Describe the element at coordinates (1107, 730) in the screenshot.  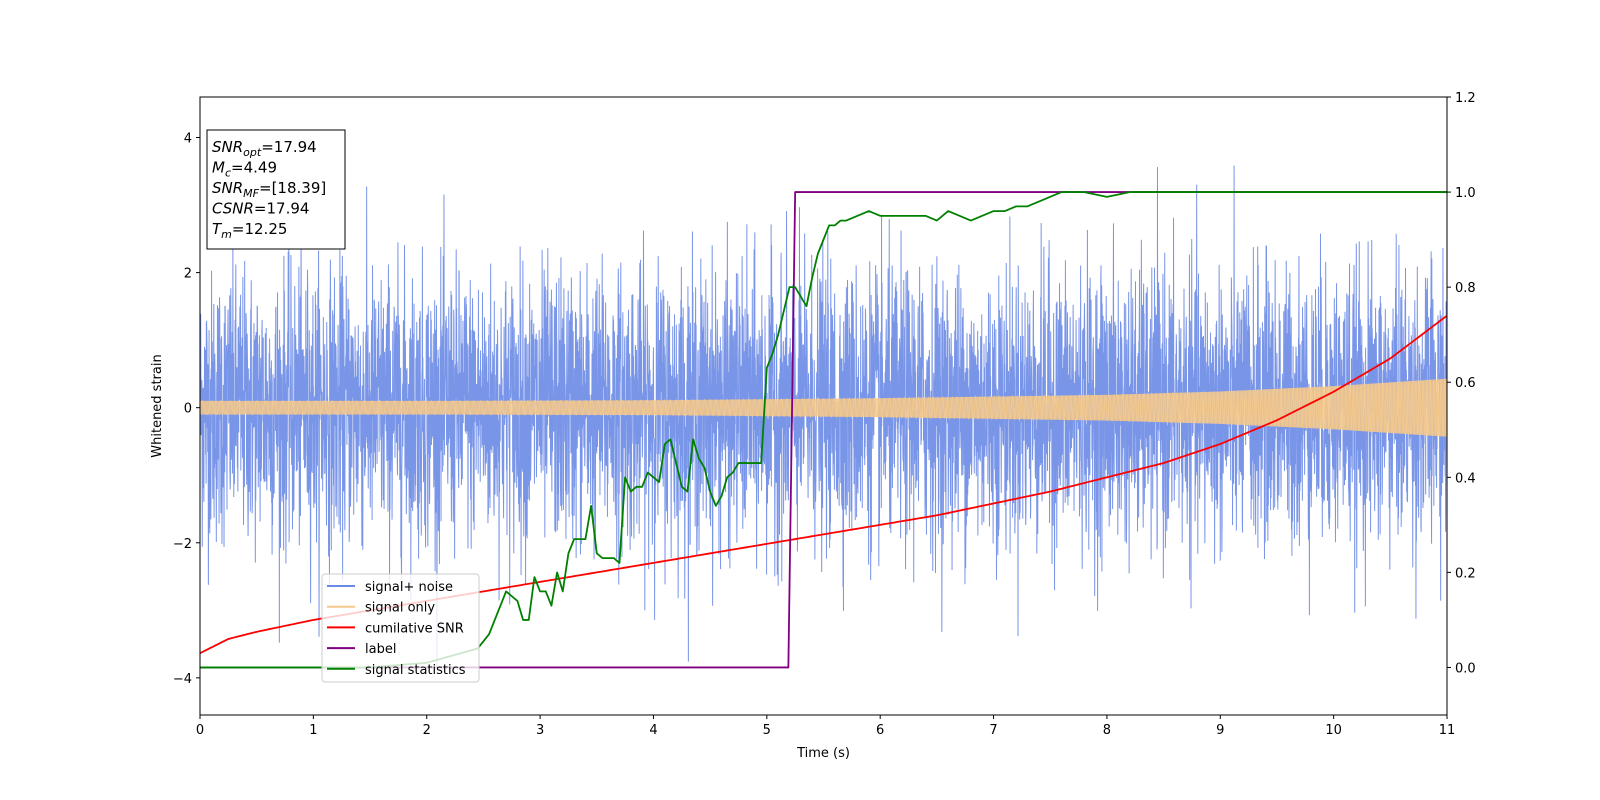
I see `x-tick-label: 8` at that location.